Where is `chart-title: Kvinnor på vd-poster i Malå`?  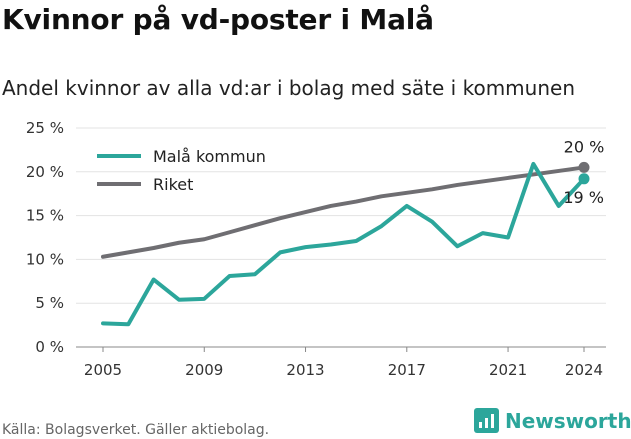
chart-title: Kvinnor på vd-poster i Malå is located at coordinates (218, 19).